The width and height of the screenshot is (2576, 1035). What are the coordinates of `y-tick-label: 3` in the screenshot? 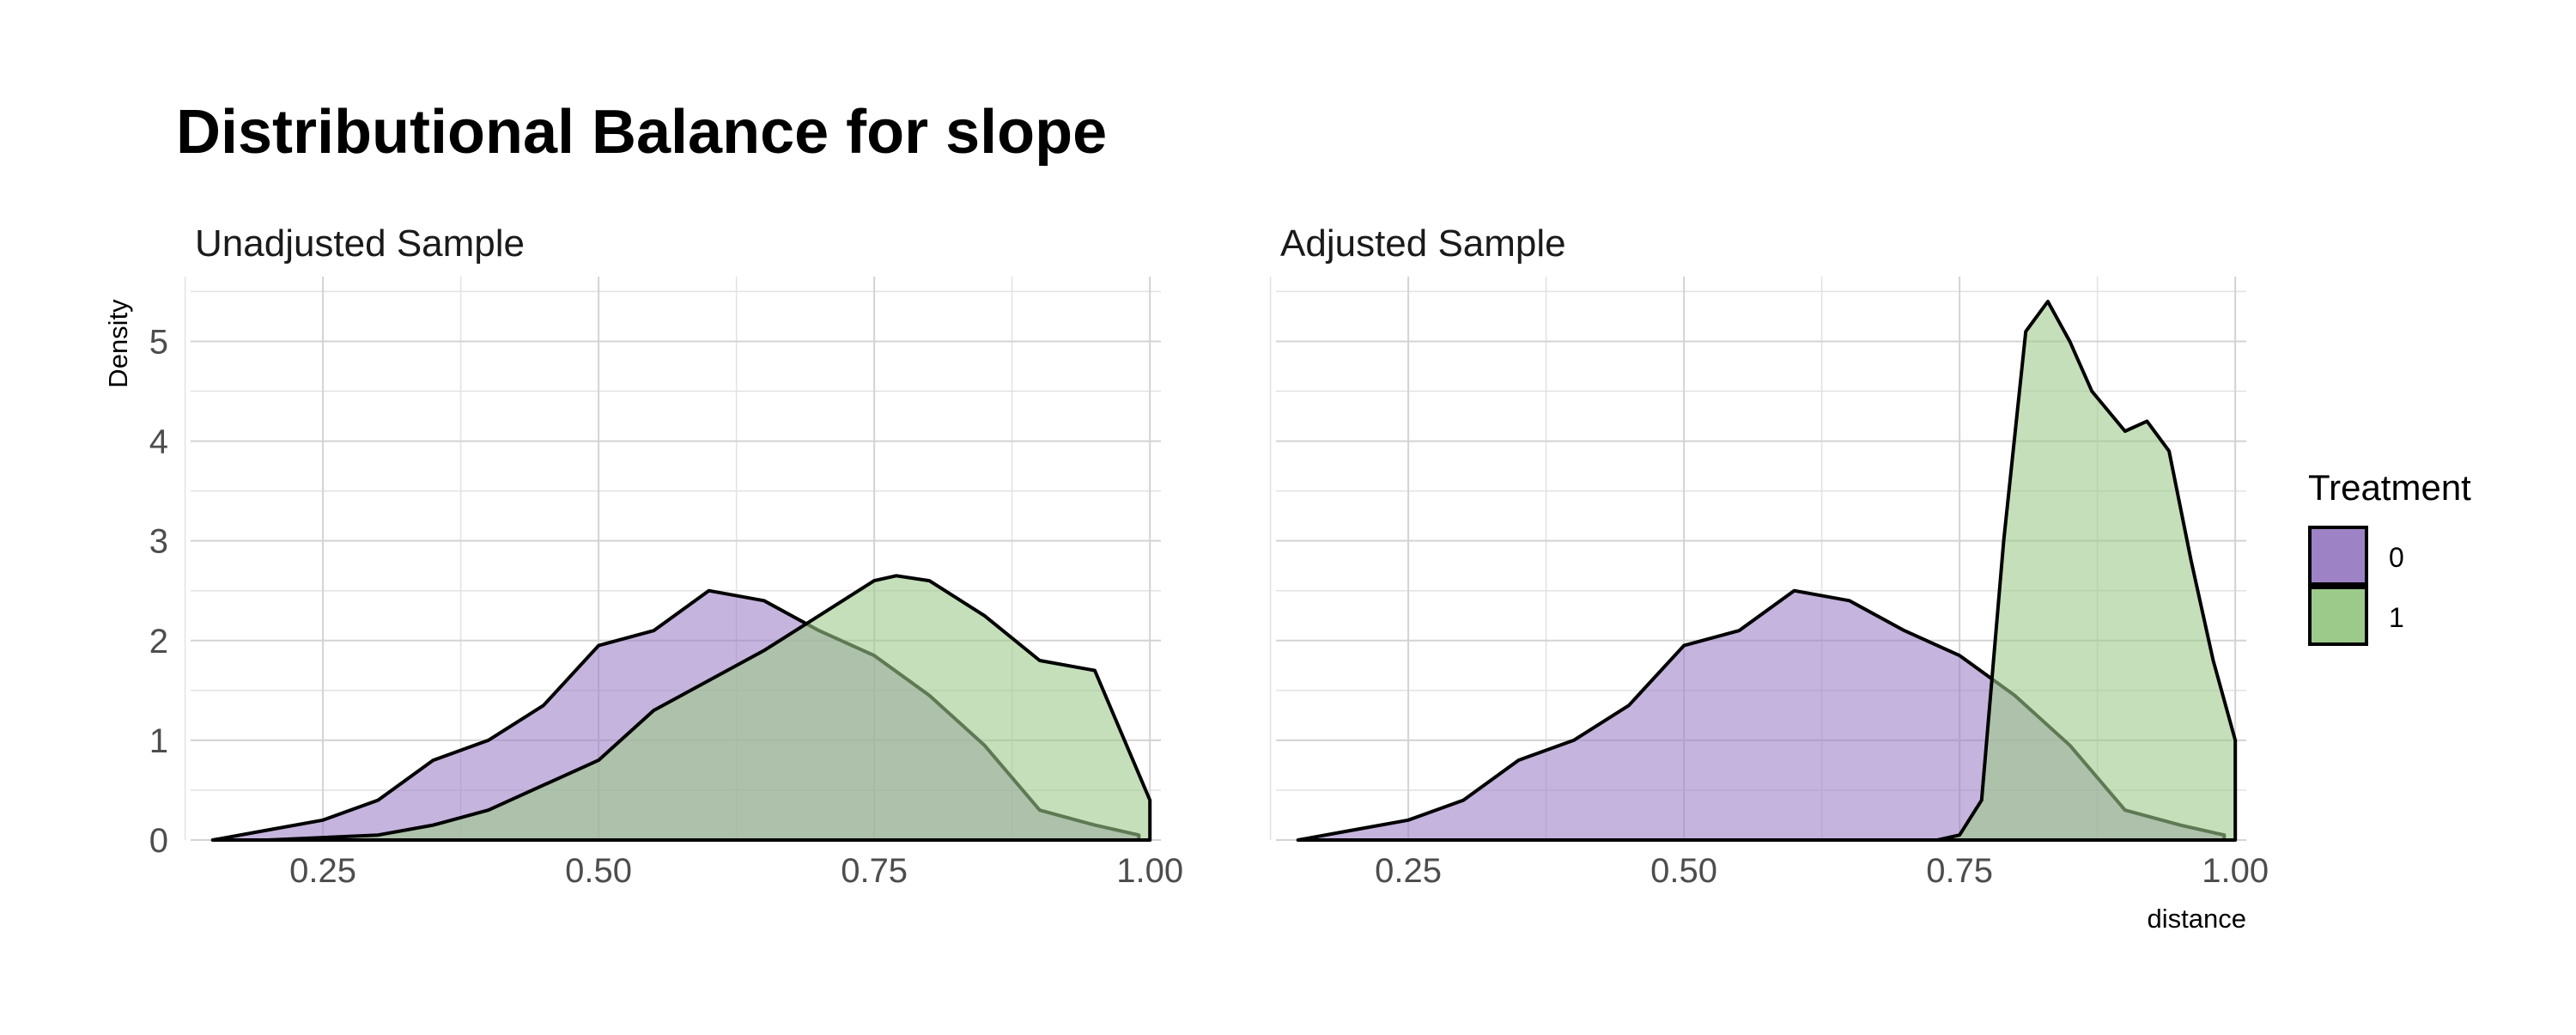 It's located at (159, 542).